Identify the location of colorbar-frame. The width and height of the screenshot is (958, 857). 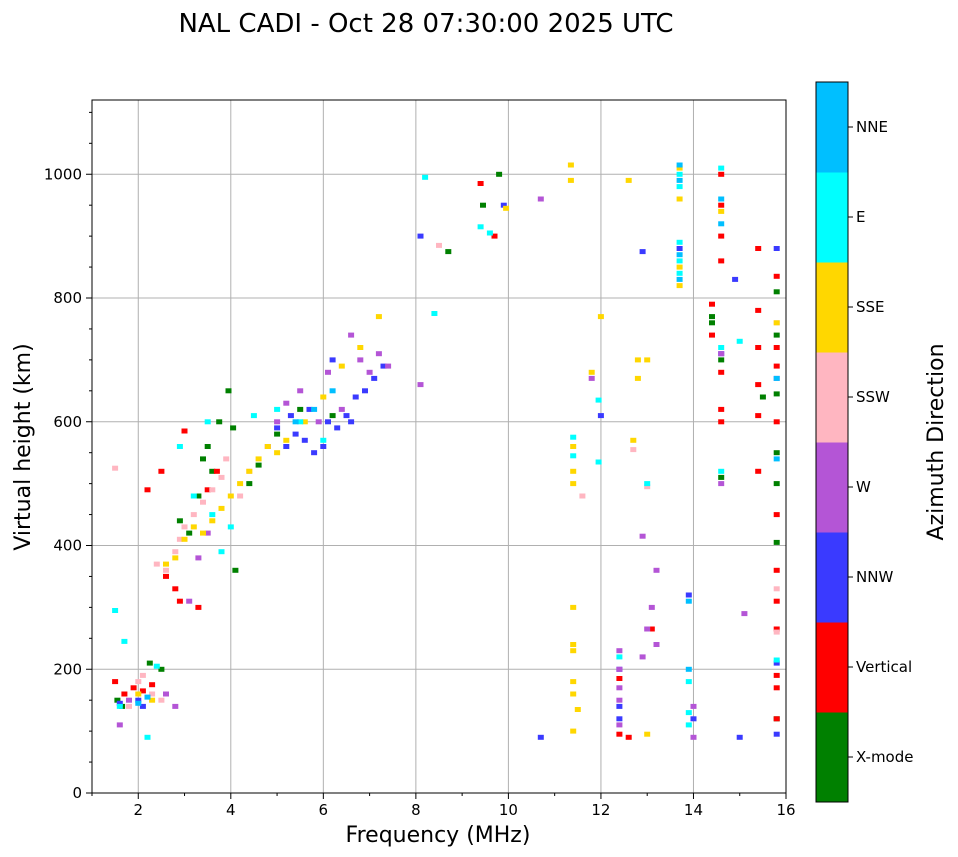
(832, 442).